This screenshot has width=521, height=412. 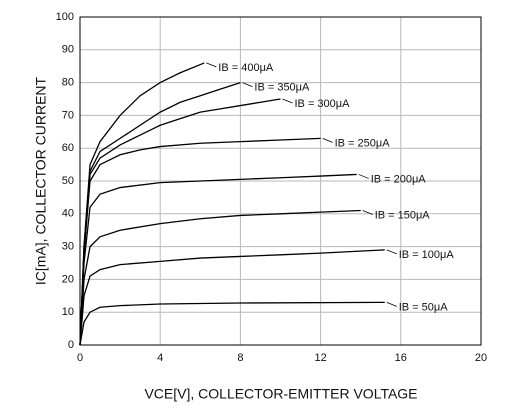 What do you see at coordinates (68, 247) in the screenshot?
I see `y-tick-label: 30` at bounding box center [68, 247].